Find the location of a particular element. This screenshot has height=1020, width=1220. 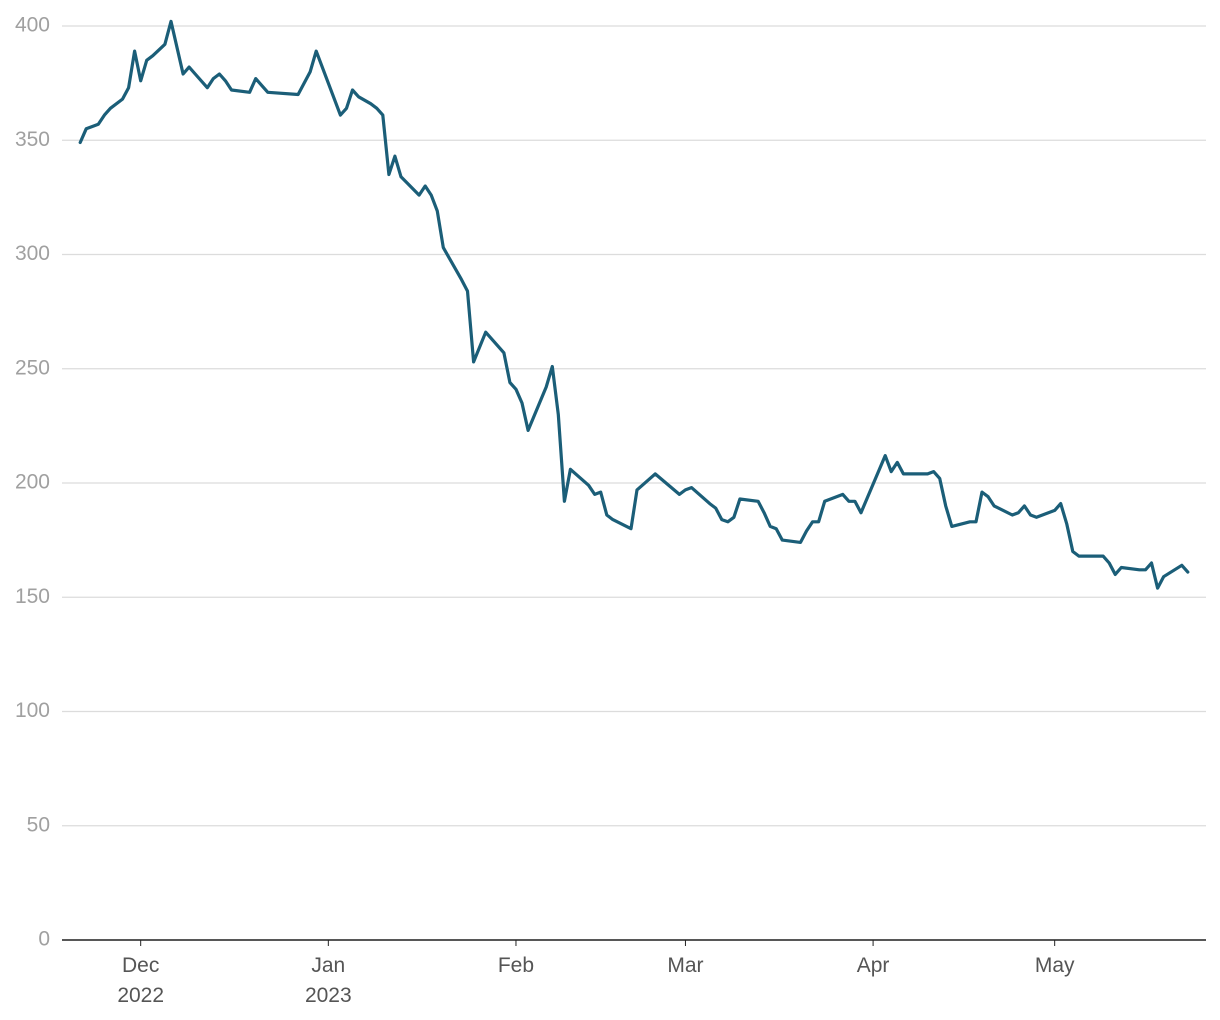

x-tick-label: Mar is located at coordinates (685, 965).